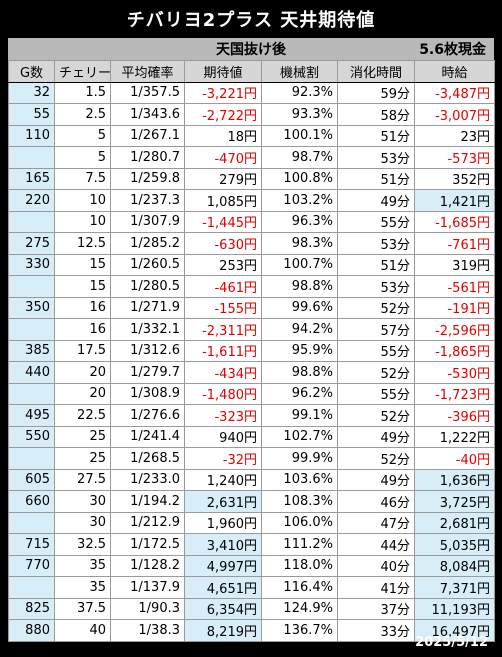  What do you see at coordinates (376, 565) in the screenshot?
I see `cell-time: 40分` at bounding box center [376, 565].